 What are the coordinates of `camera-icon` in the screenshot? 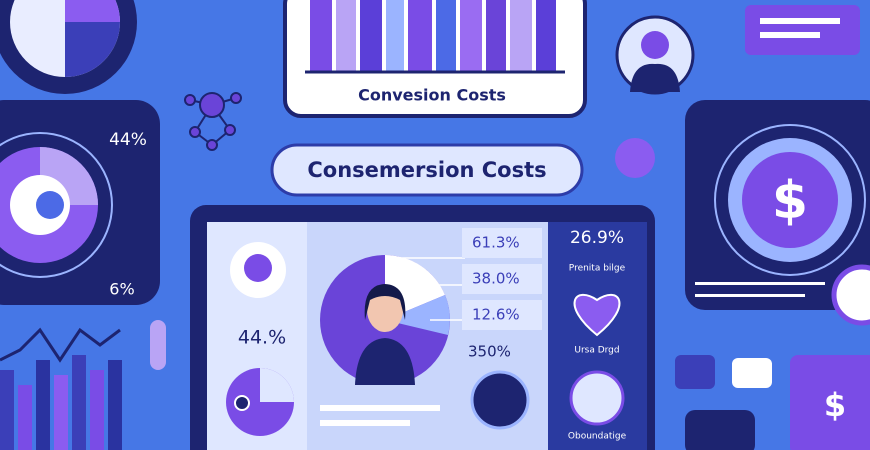 It's located at (695, 372).